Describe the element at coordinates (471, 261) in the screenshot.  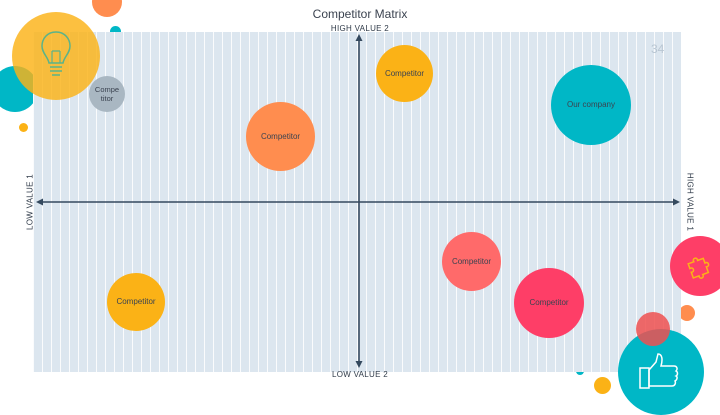
I see `bubble-competitor-salmon: Competitor` at that location.